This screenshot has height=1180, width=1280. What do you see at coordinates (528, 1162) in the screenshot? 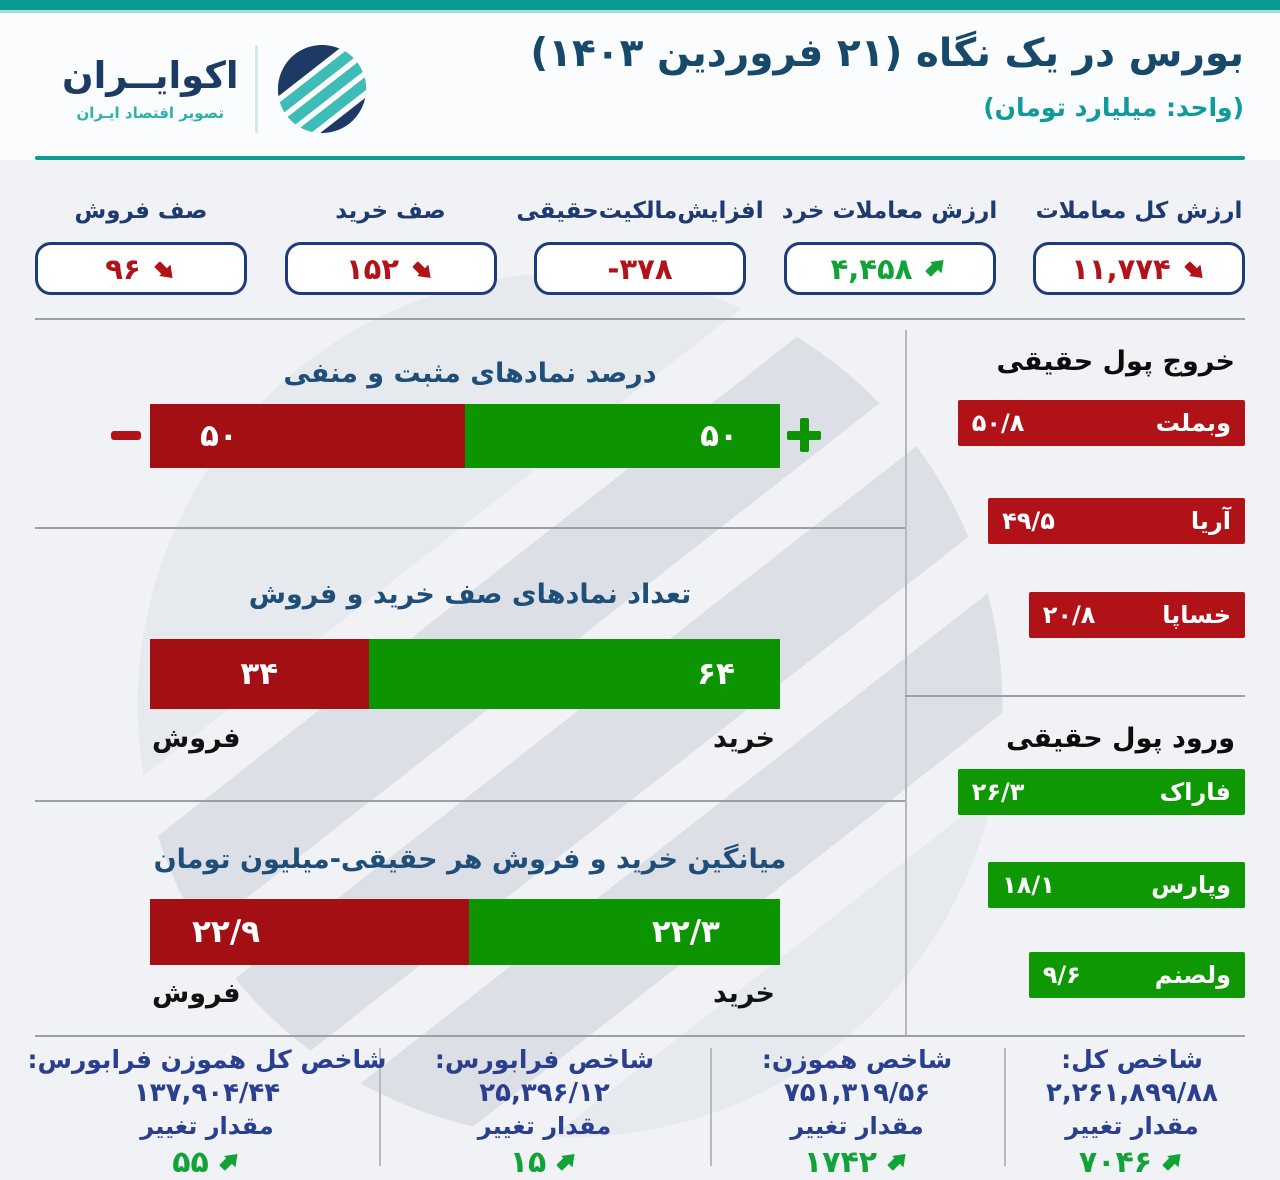
I see `index-change-value: ۱۵` at bounding box center [528, 1162].